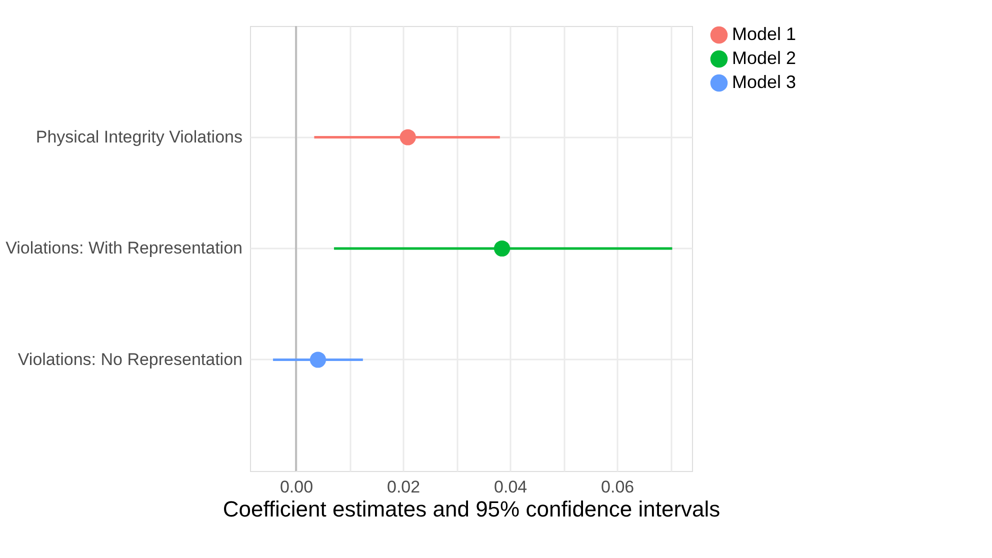 The width and height of the screenshot is (992, 558). I want to click on x-axis-title: Coefficient estimates and 95% confidence intervals, so click(471, 509).